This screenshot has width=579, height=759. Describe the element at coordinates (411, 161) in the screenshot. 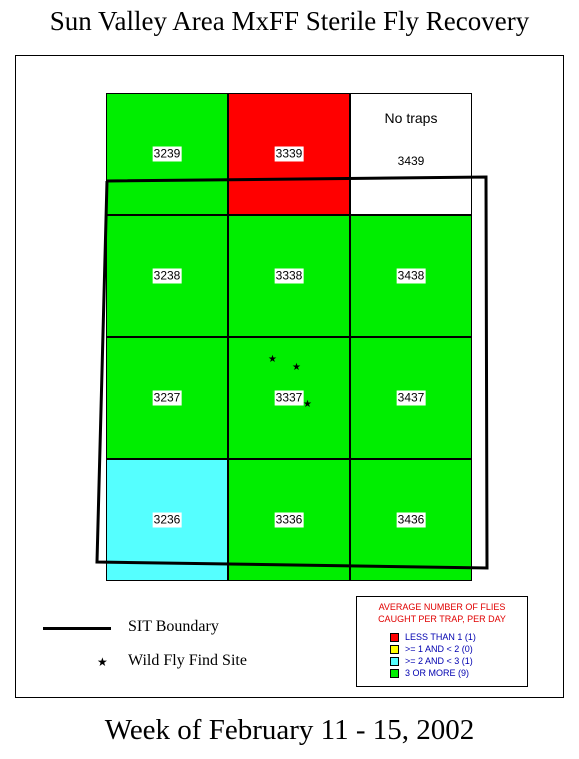

I see `grid-cell-id: 3439` at that location.